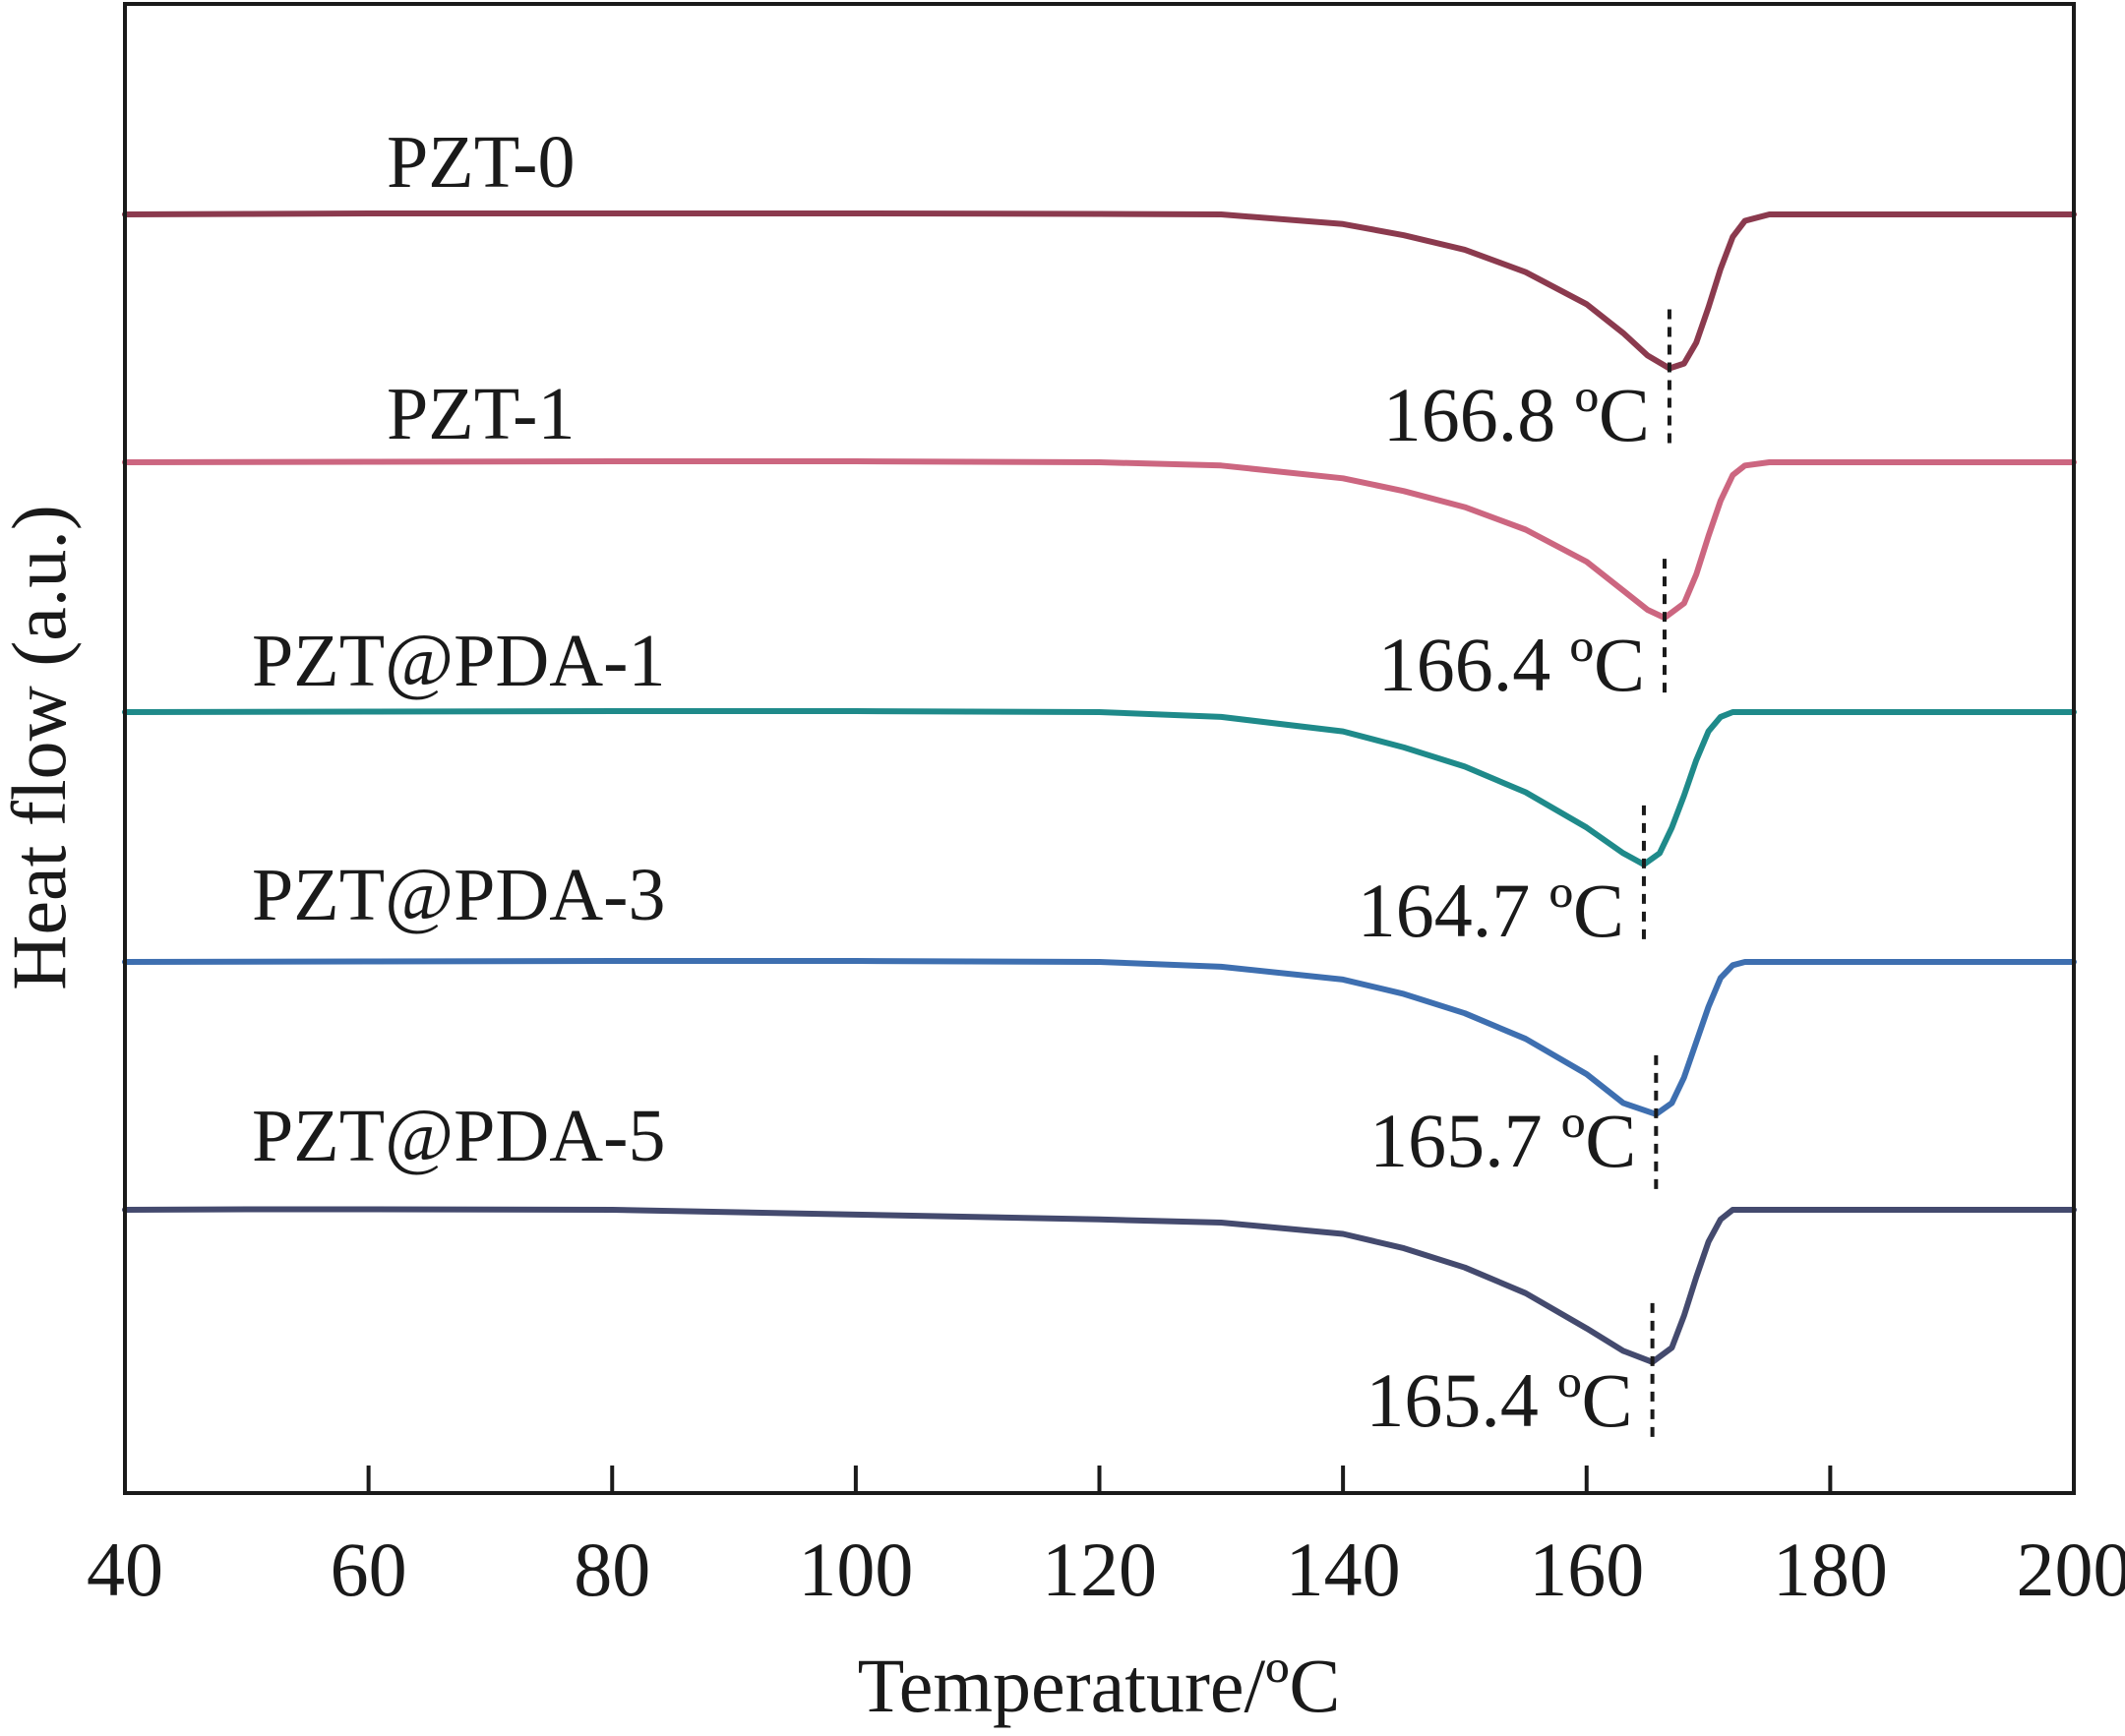  I want to click on peak-label: 165.4 ºC, so click(1499, 1400).